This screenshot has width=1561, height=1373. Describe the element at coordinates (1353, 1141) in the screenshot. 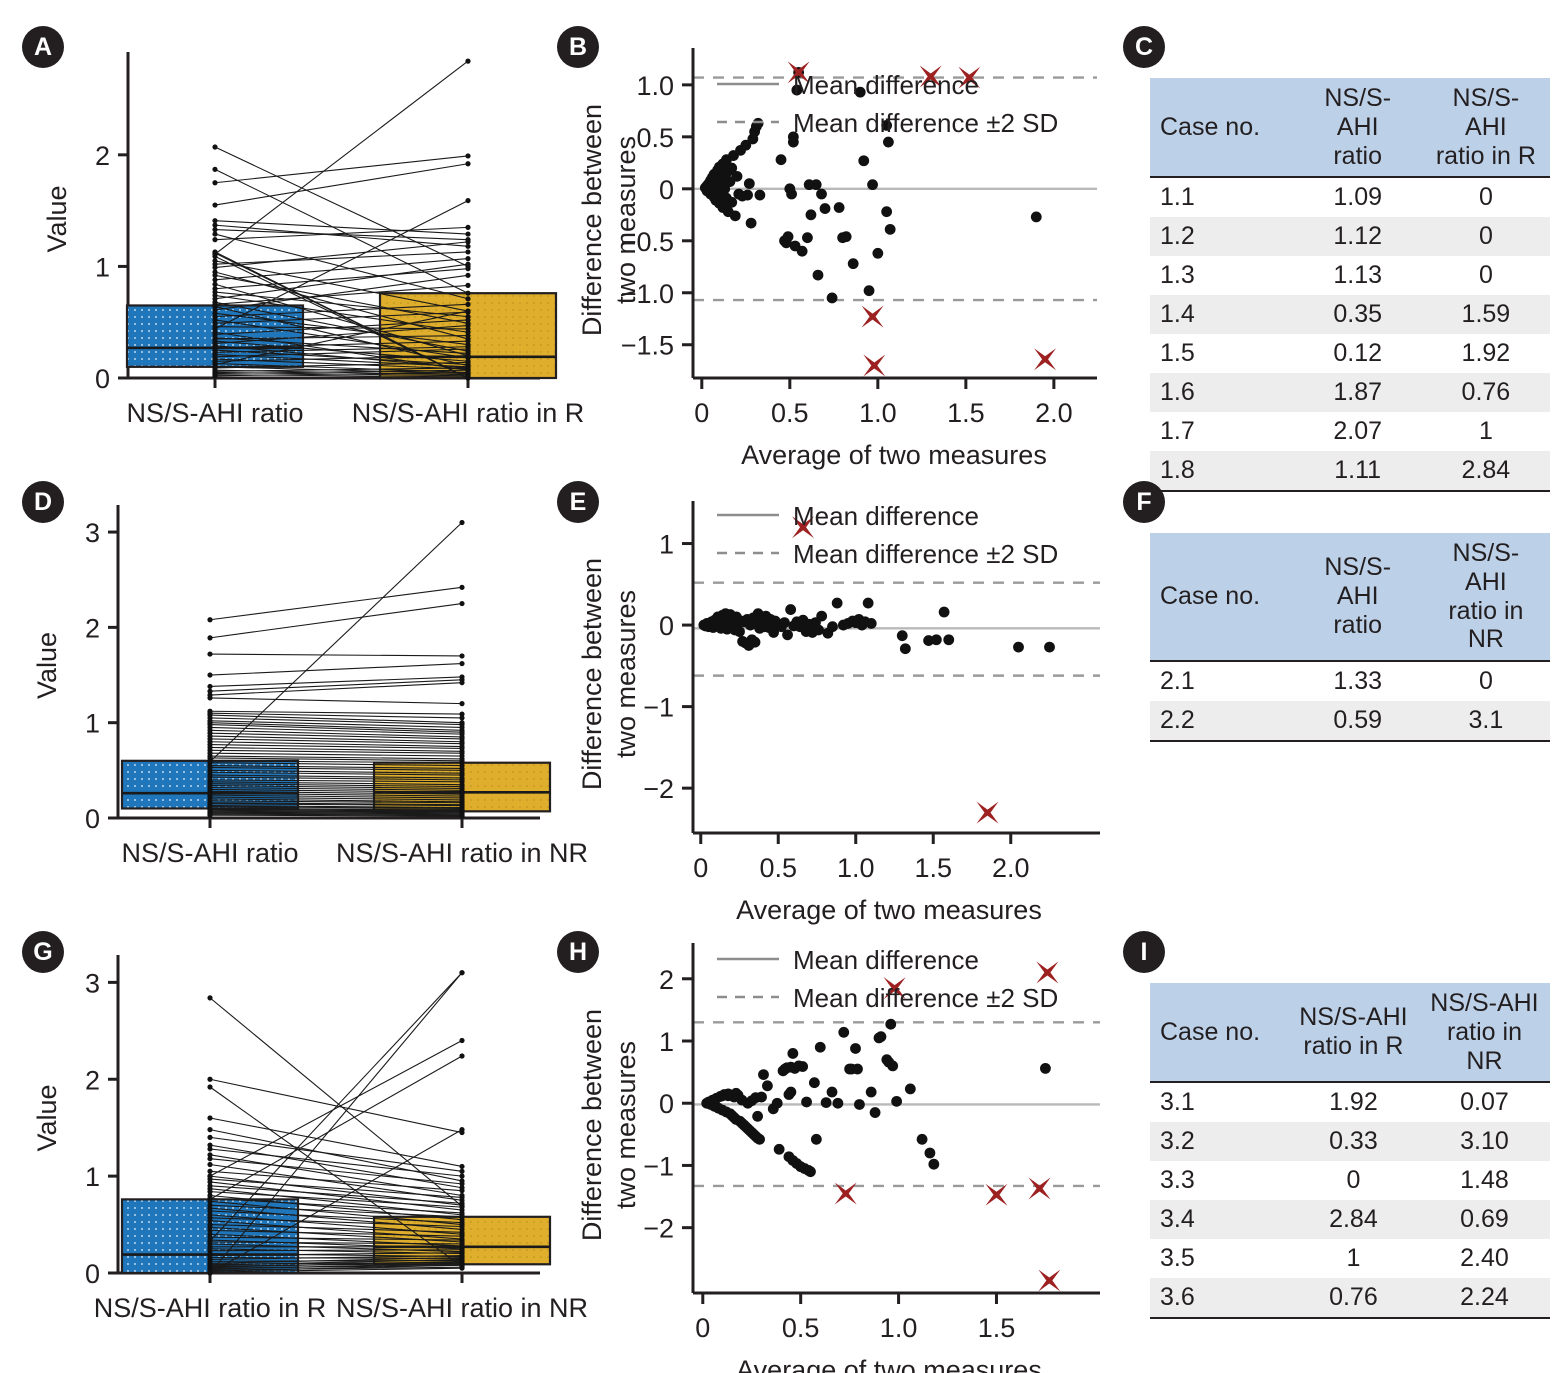

I see `cell-value: 0.33` at that location.